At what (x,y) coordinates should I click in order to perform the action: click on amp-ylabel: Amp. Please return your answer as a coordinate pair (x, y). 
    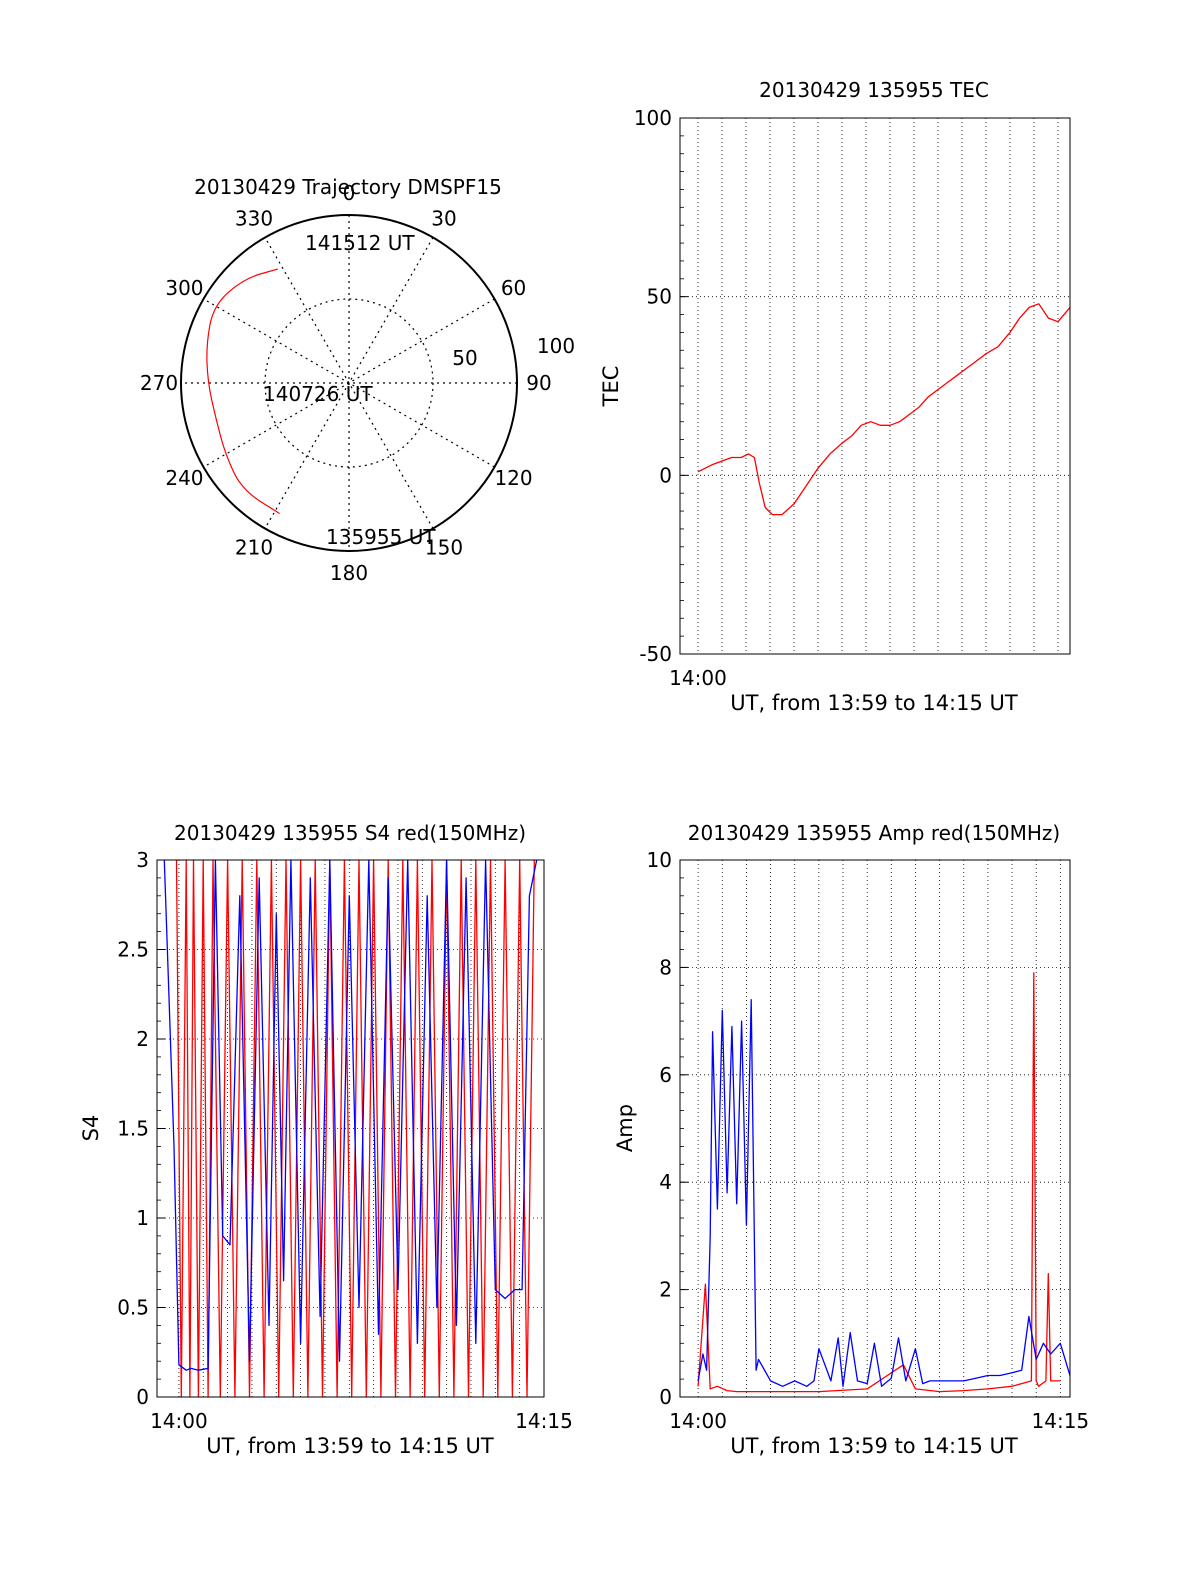
    Looking at the image, I should click on (625, 1128).